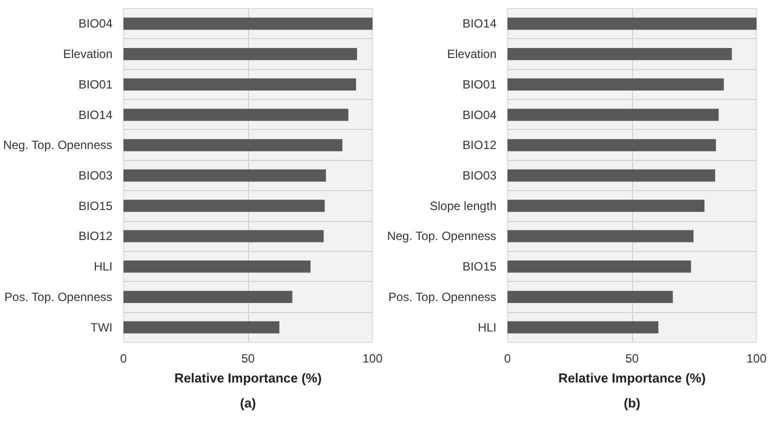 The width and height of the screenshot is (769, 421). I want to click on text: (a), so click(248, 403).